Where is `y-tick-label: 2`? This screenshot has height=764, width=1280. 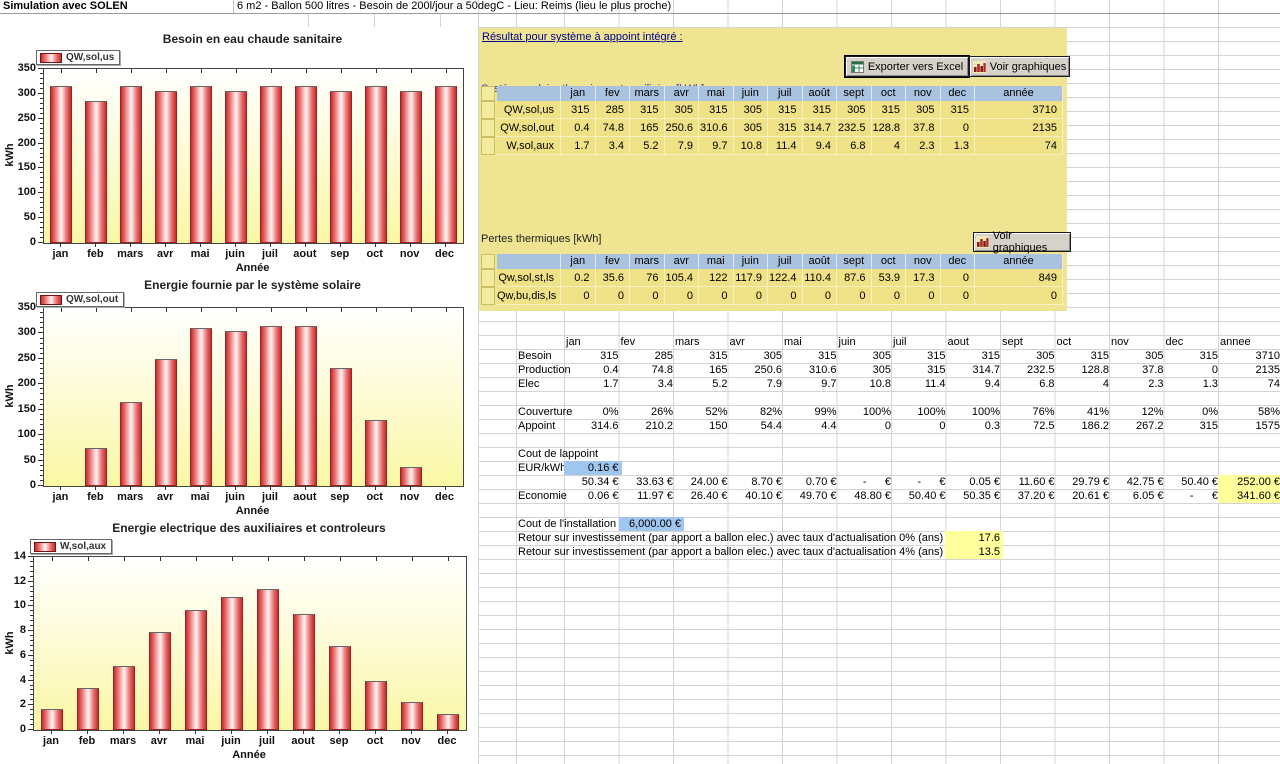 y-tick-label: 2 is located at coordinates (22, 704).